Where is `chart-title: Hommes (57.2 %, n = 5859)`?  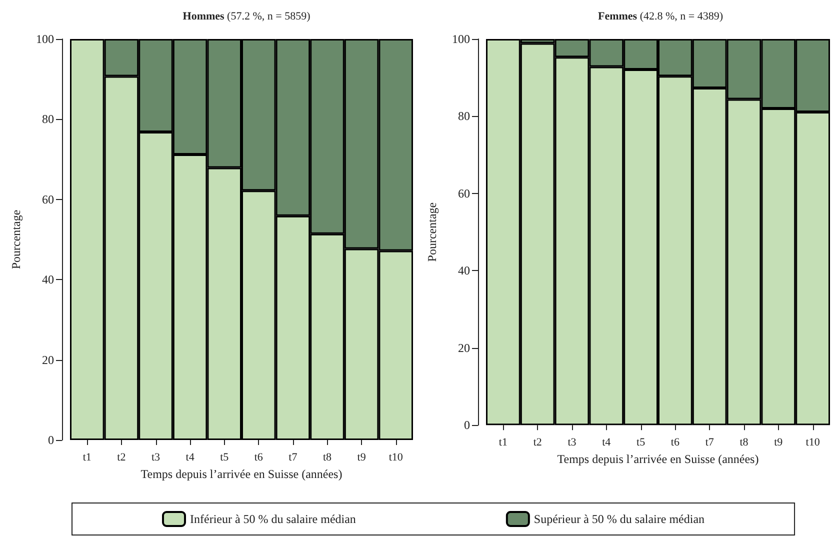
chart-title: Hommes (57.2 %, n = 5859) is located at coordinates (246, 16).